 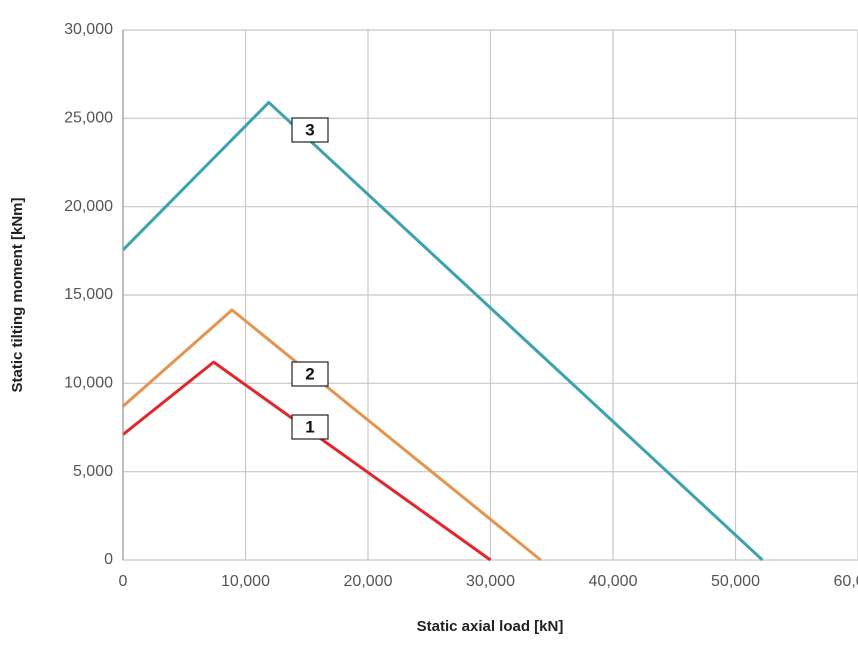 I want to click on series-label: 1, so click(x=309, y=426).